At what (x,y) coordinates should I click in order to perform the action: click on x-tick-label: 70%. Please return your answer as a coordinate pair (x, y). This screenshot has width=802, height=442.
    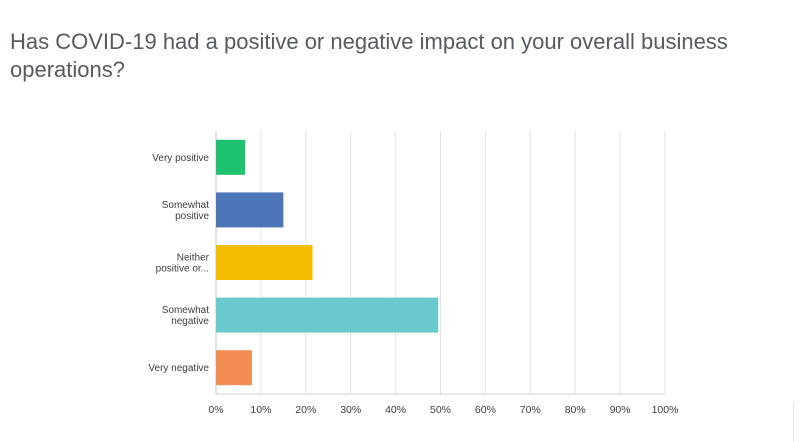
    Looking at the image, I should click on (530, 410).